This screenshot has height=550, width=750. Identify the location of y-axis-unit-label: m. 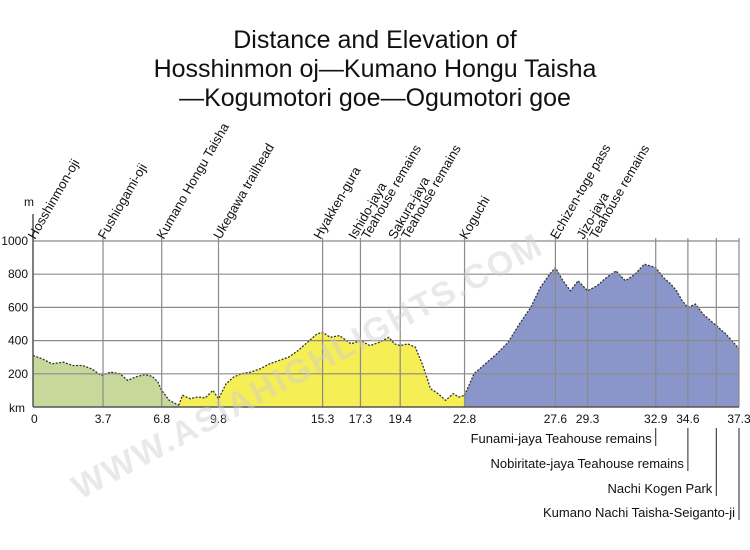
(29, 202).